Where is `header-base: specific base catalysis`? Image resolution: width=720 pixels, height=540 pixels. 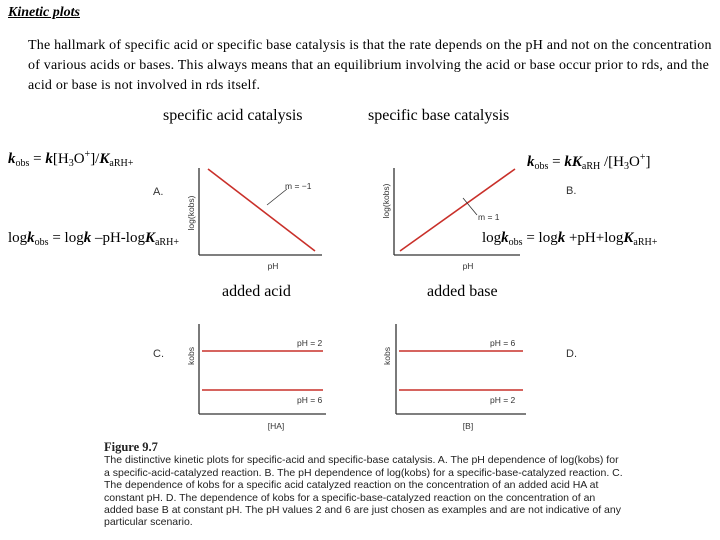
header-base: specific base catalysis is located at coordinates (439, 115).